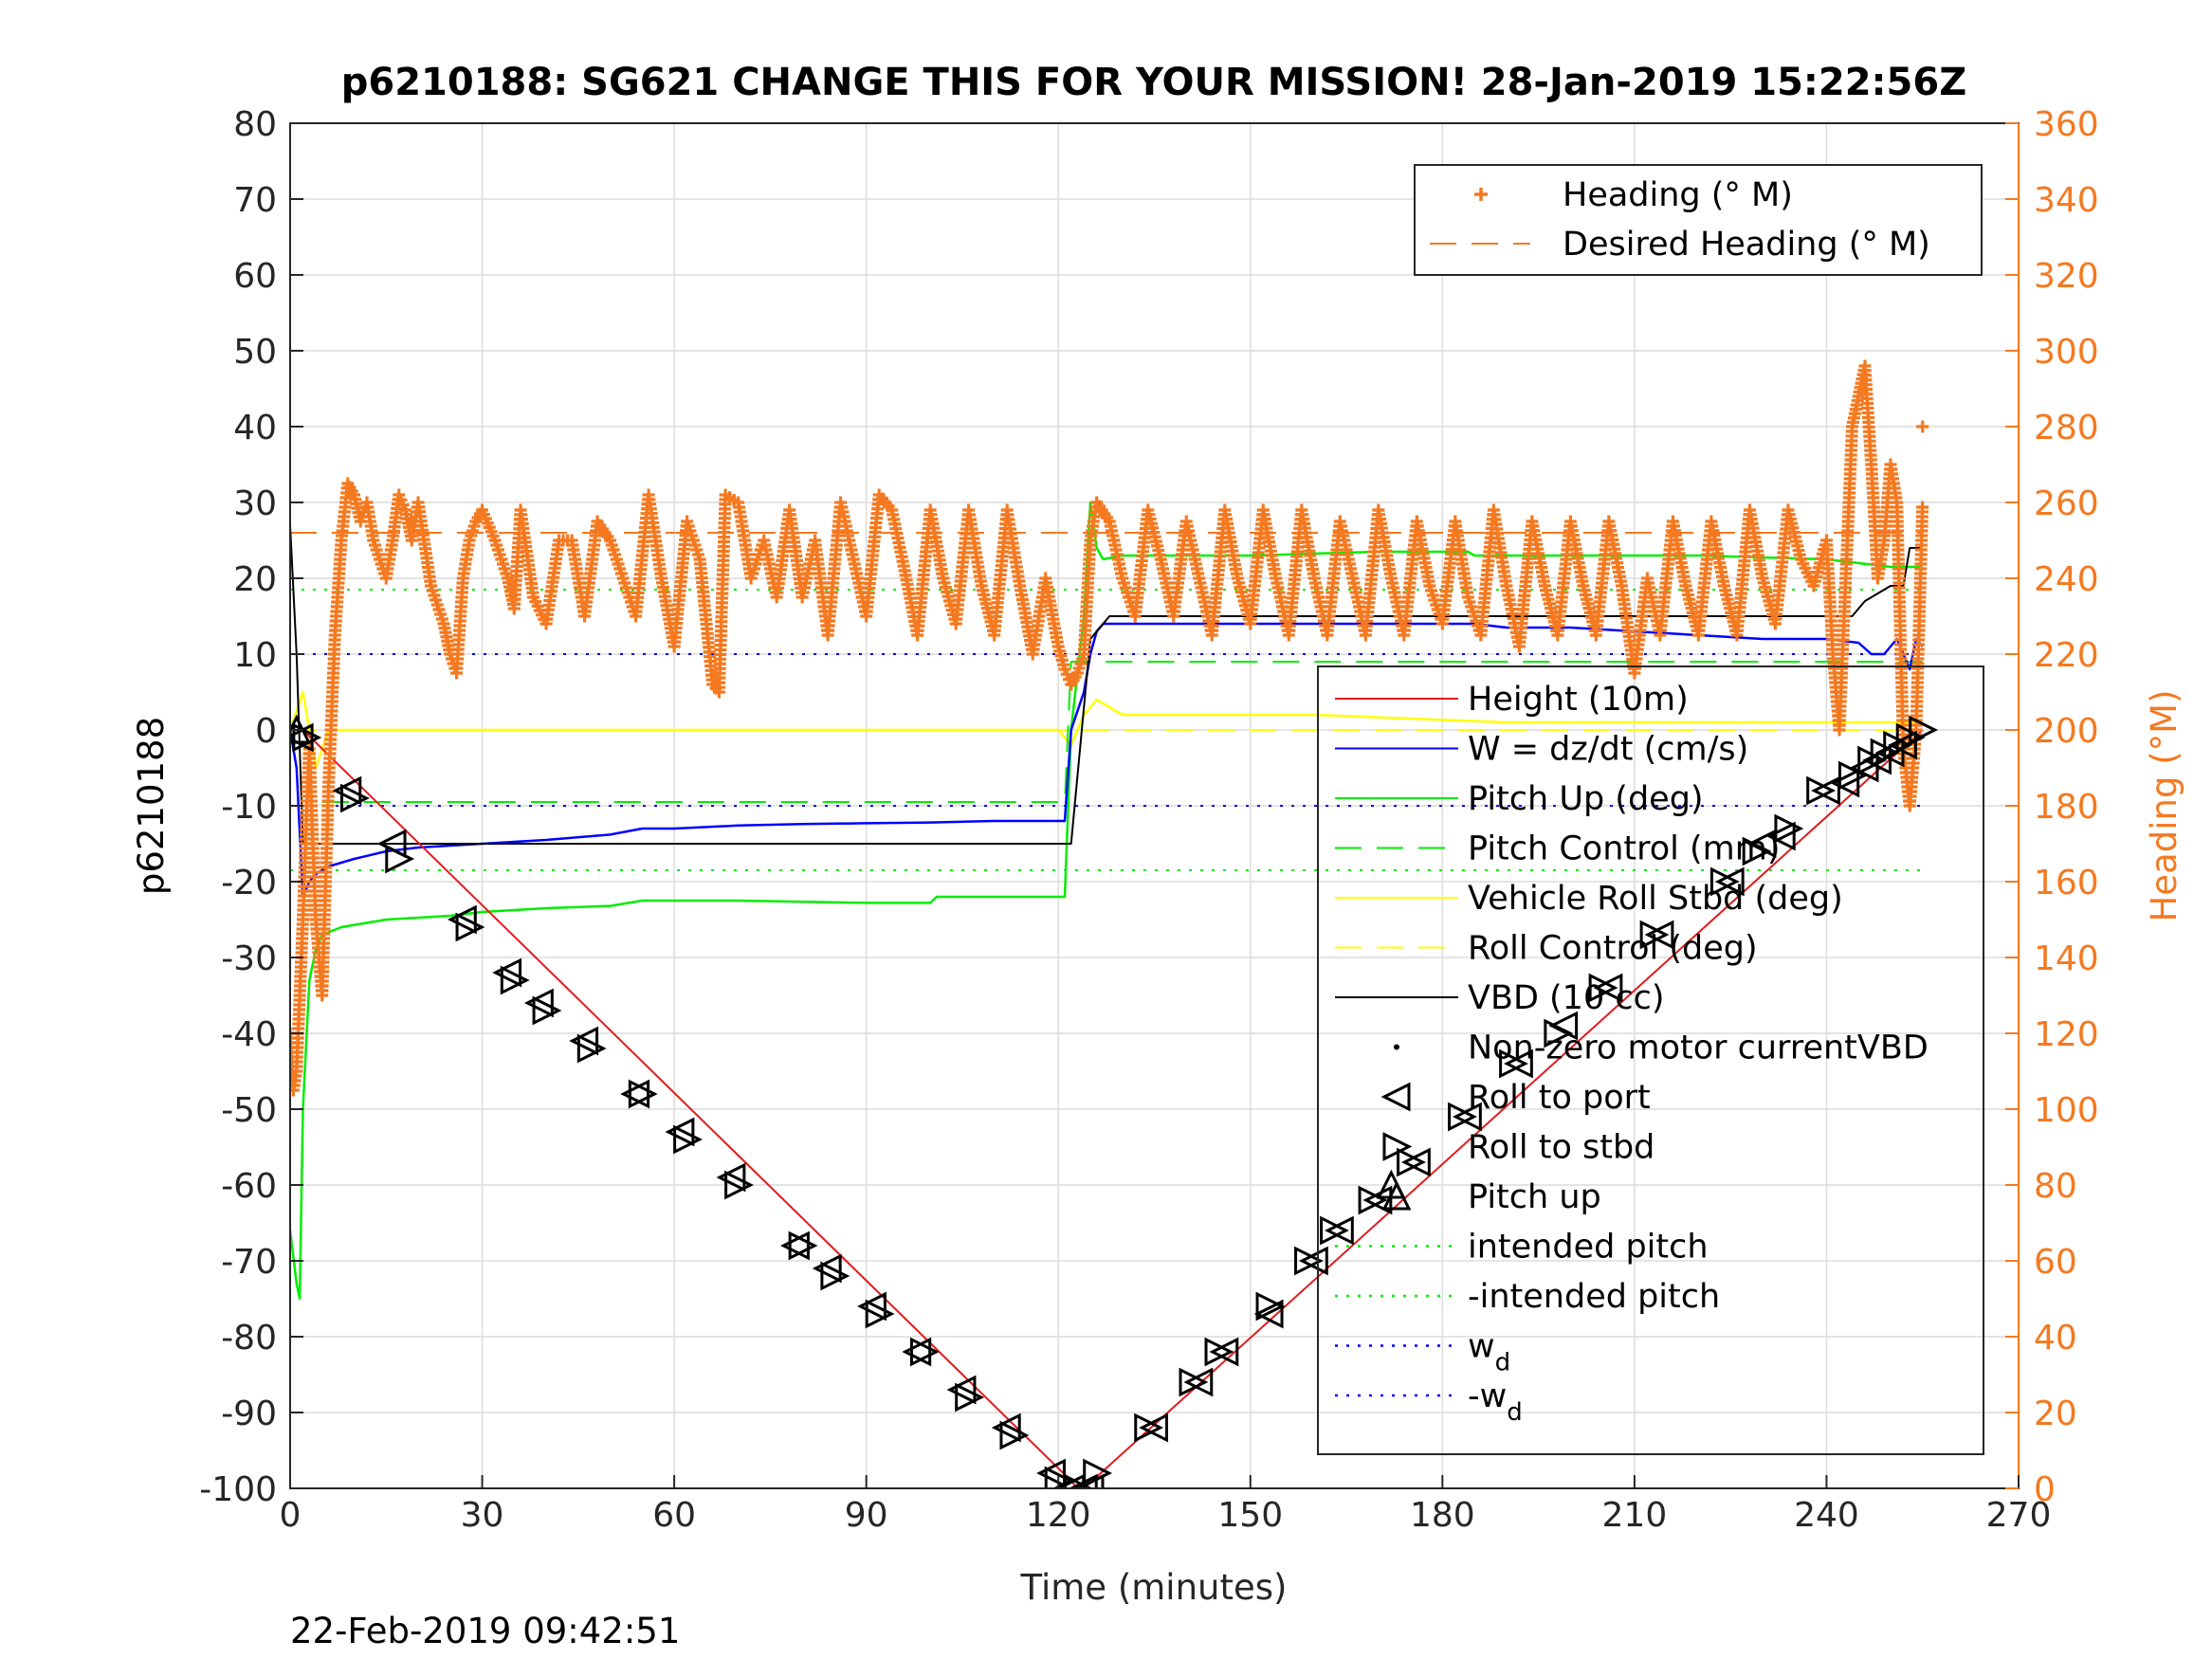 The image size is (2212, 1659). What do you see at coordinates (2066, 1110) in the screenshot?
I see `y-right-tick-label: 100` at bounding box center [2066, 1110].